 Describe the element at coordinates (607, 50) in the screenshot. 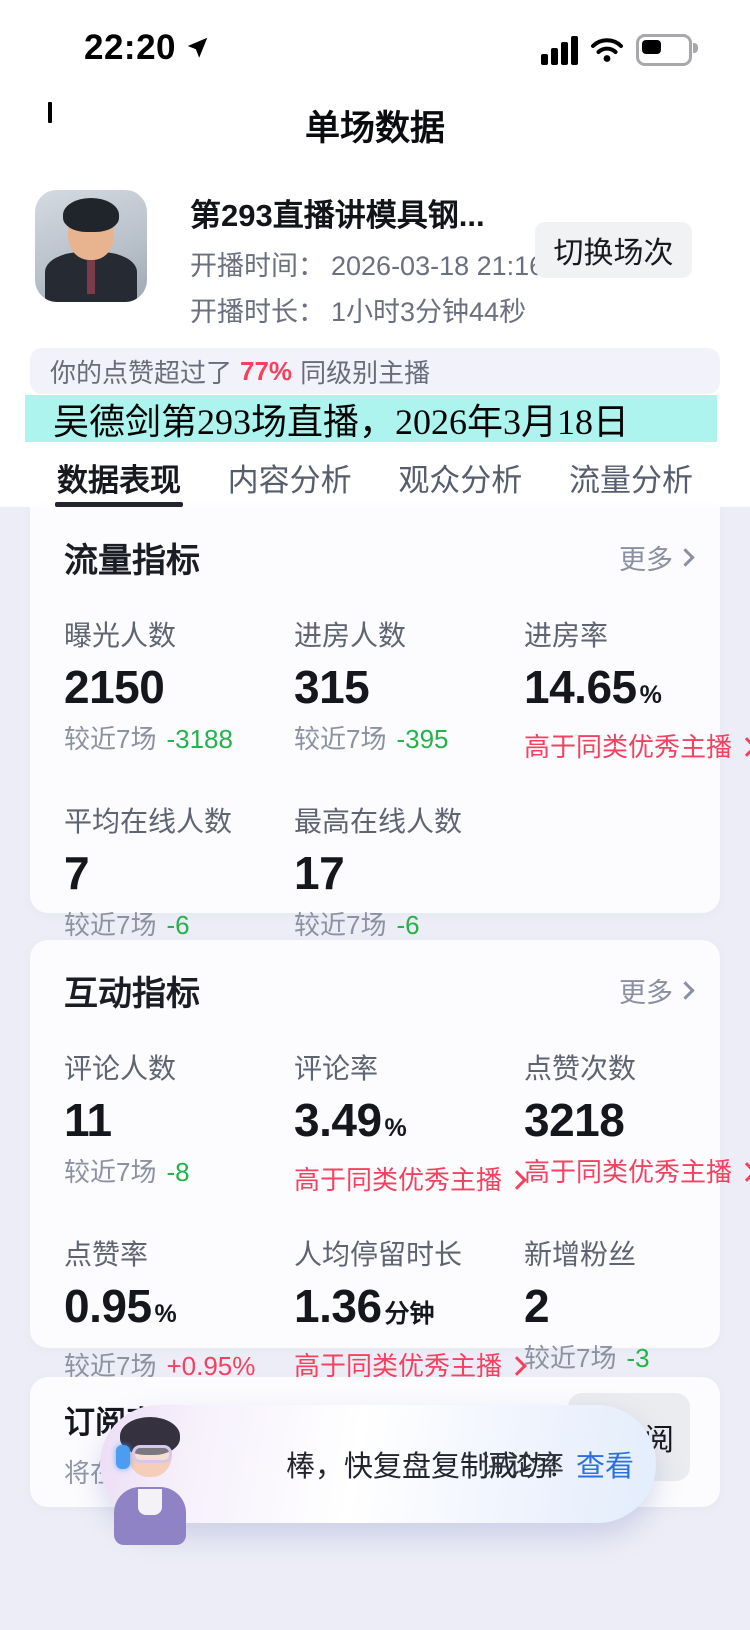

I see `wifi-icon` at that location.